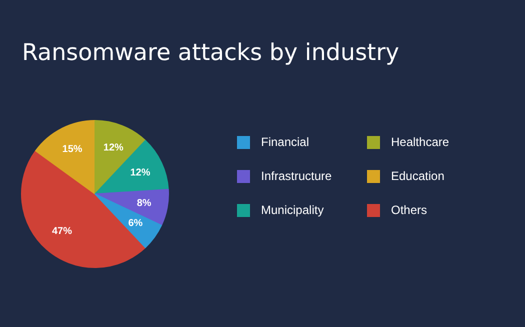 This screenshot has width=525, height=327. Describe the element at coordinates (211, 53) in the screenshot. I see `chart-title: Ransomware attacks by industry` at that location.